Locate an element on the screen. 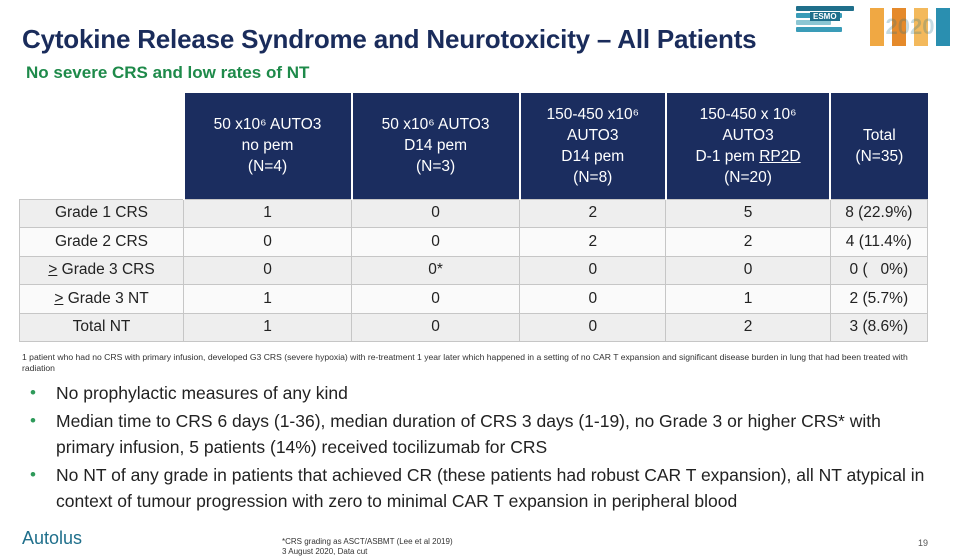 This screenshot has width=964, height=560. table-row: > Grade 3 CRS 0 0* 0 0 0 ( 0%) is located at coordinates (474, 270).